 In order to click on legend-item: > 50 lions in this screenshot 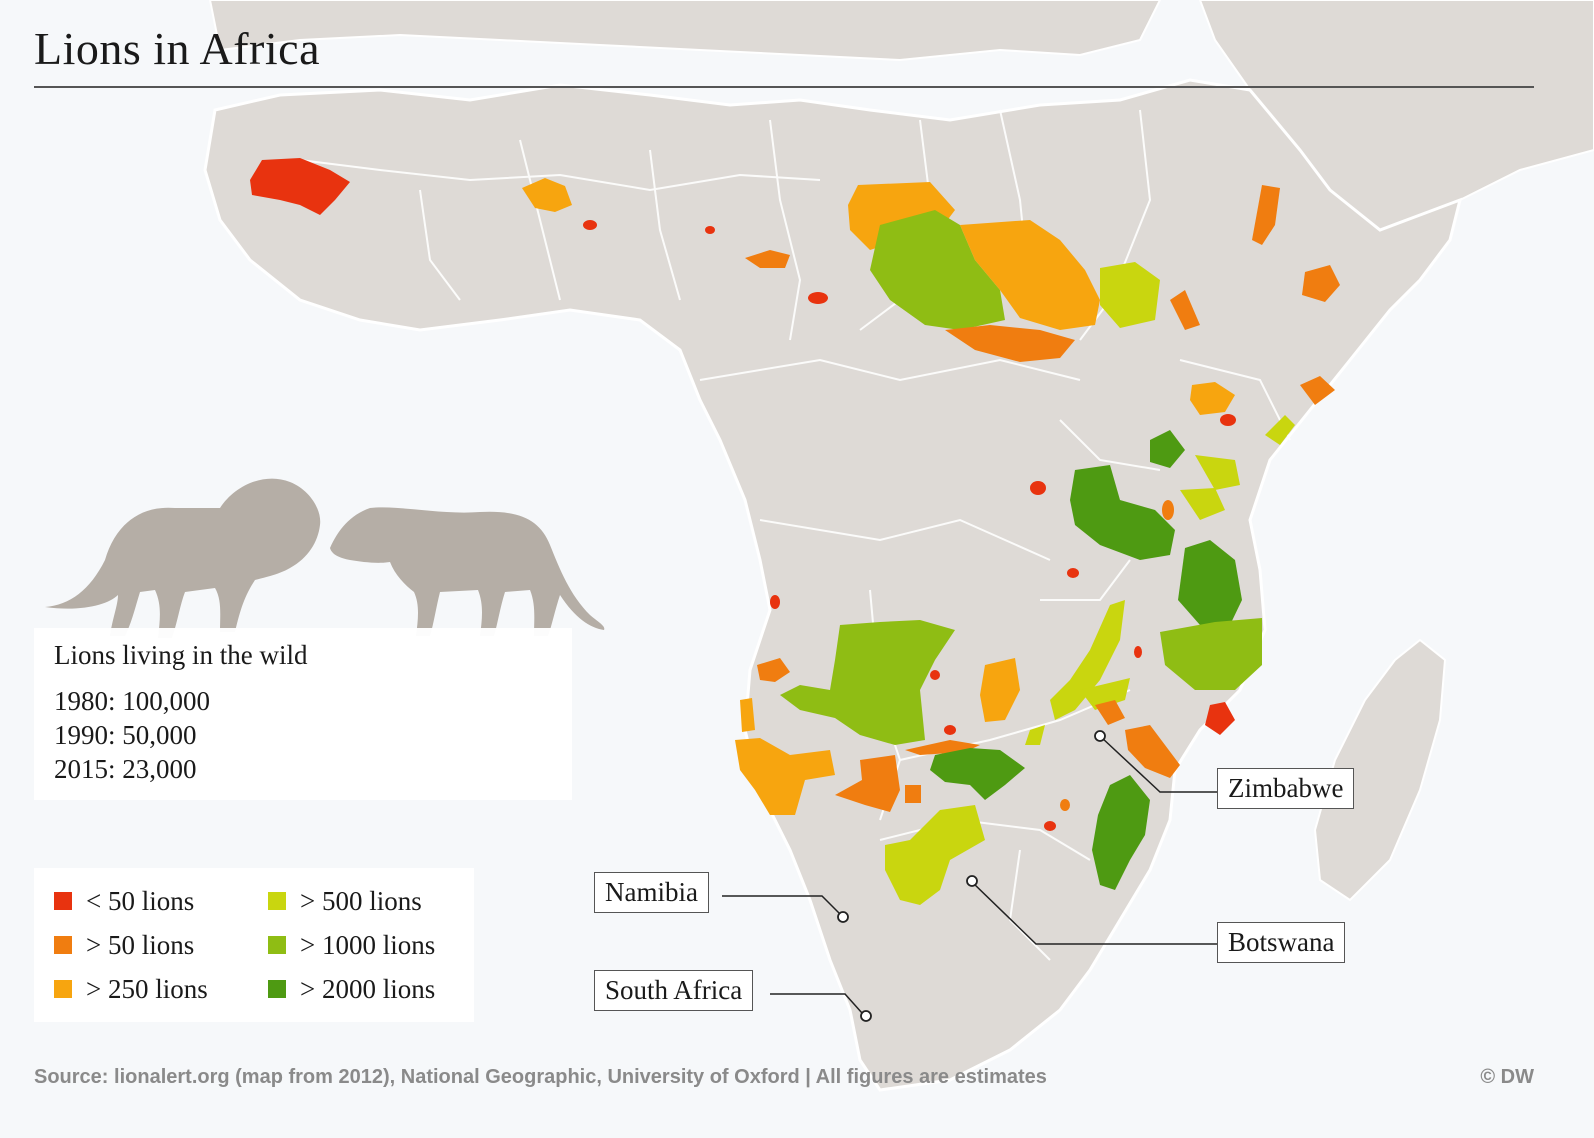, I will do `click(124, 945)`.